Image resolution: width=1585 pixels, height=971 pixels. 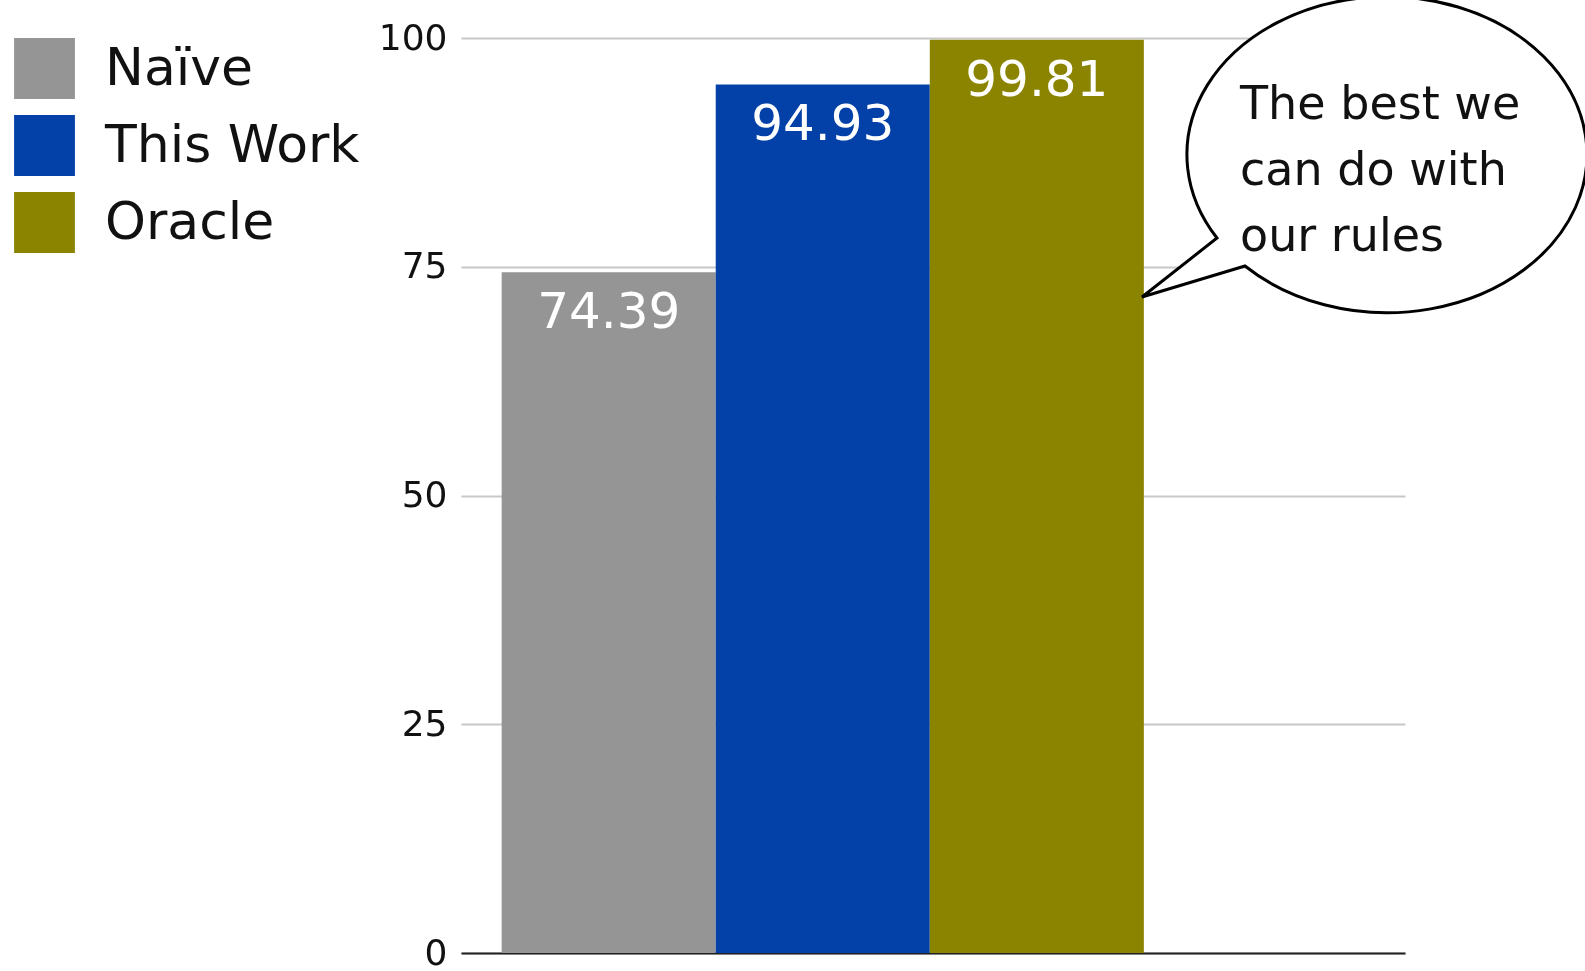 What do you see at coordinates (609, 311) in the screenshot?
I see `data-label: 74.39` at bounding box center [609, 311].